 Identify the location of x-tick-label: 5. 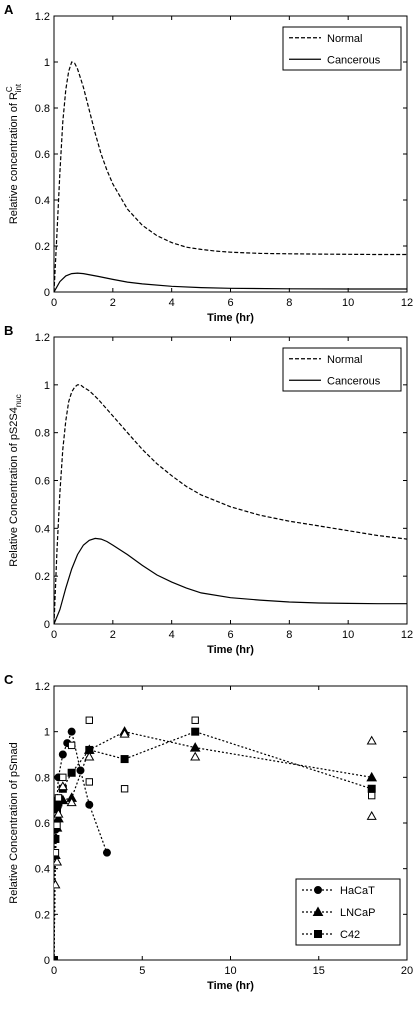
(142, 971).